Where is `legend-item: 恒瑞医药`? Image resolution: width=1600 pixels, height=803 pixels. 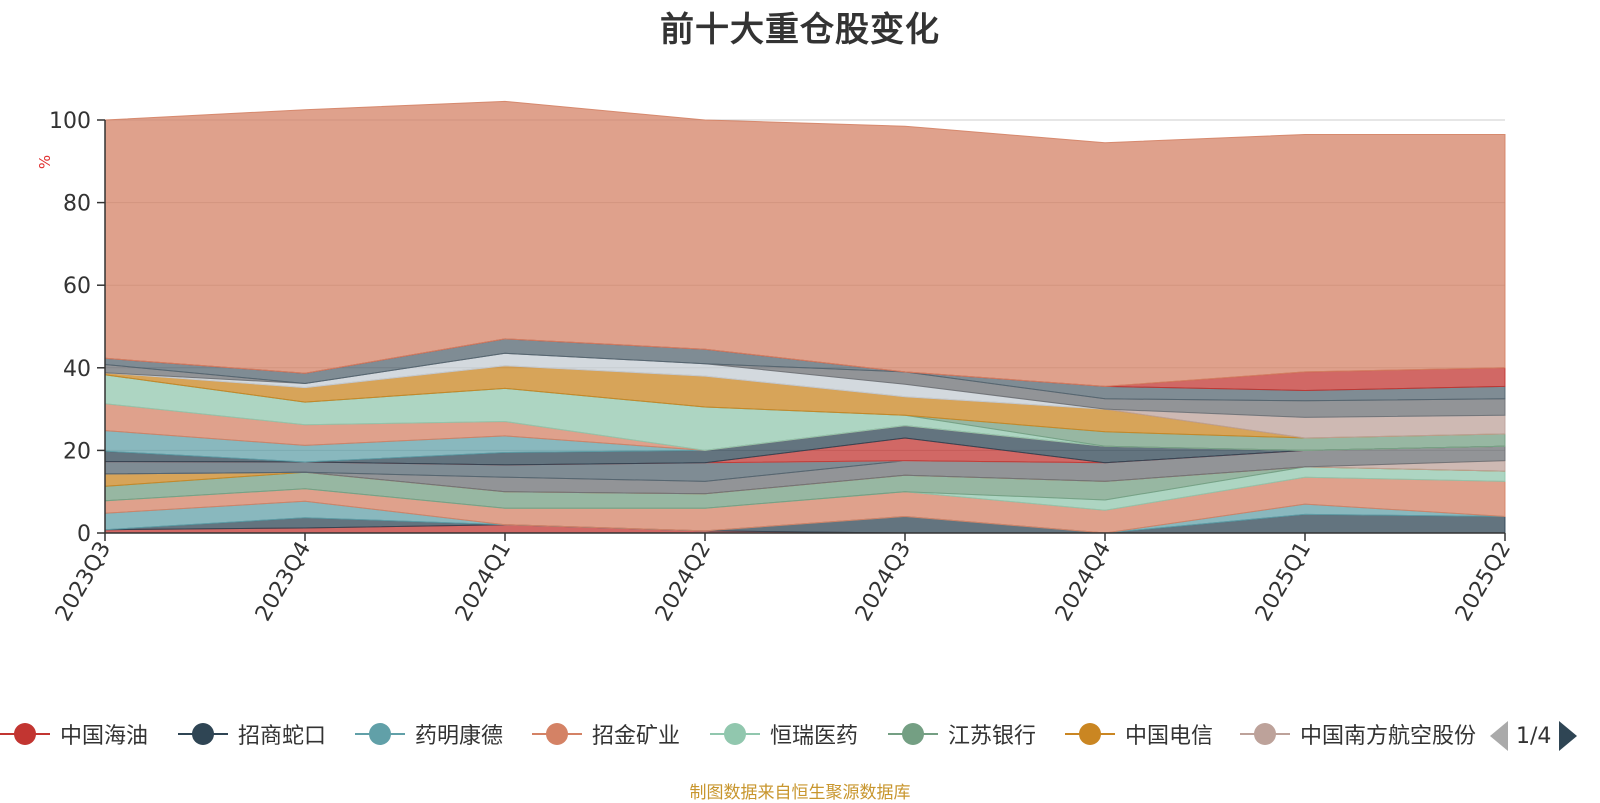 legend-item: 恒瑞医药 is located at coordinates (784, 734).